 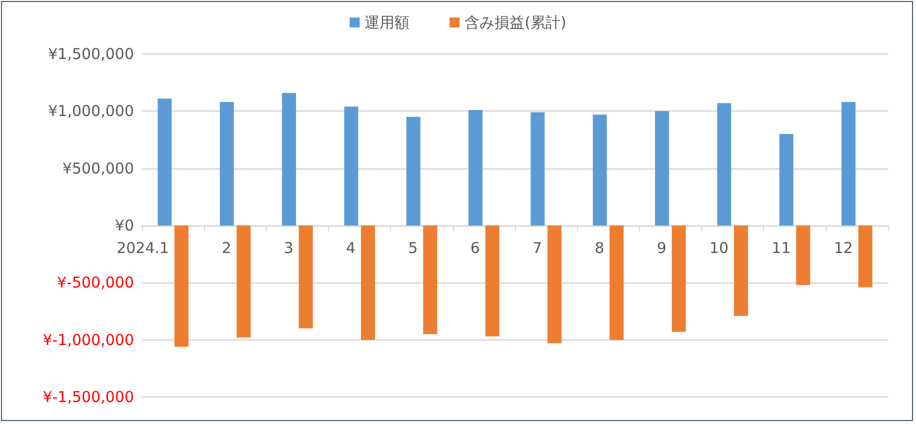 What do you see at coordinates (98, 168) in the screenshot?
I see `y-tick-label: ¥500,000` at bounding box center [98, 168].